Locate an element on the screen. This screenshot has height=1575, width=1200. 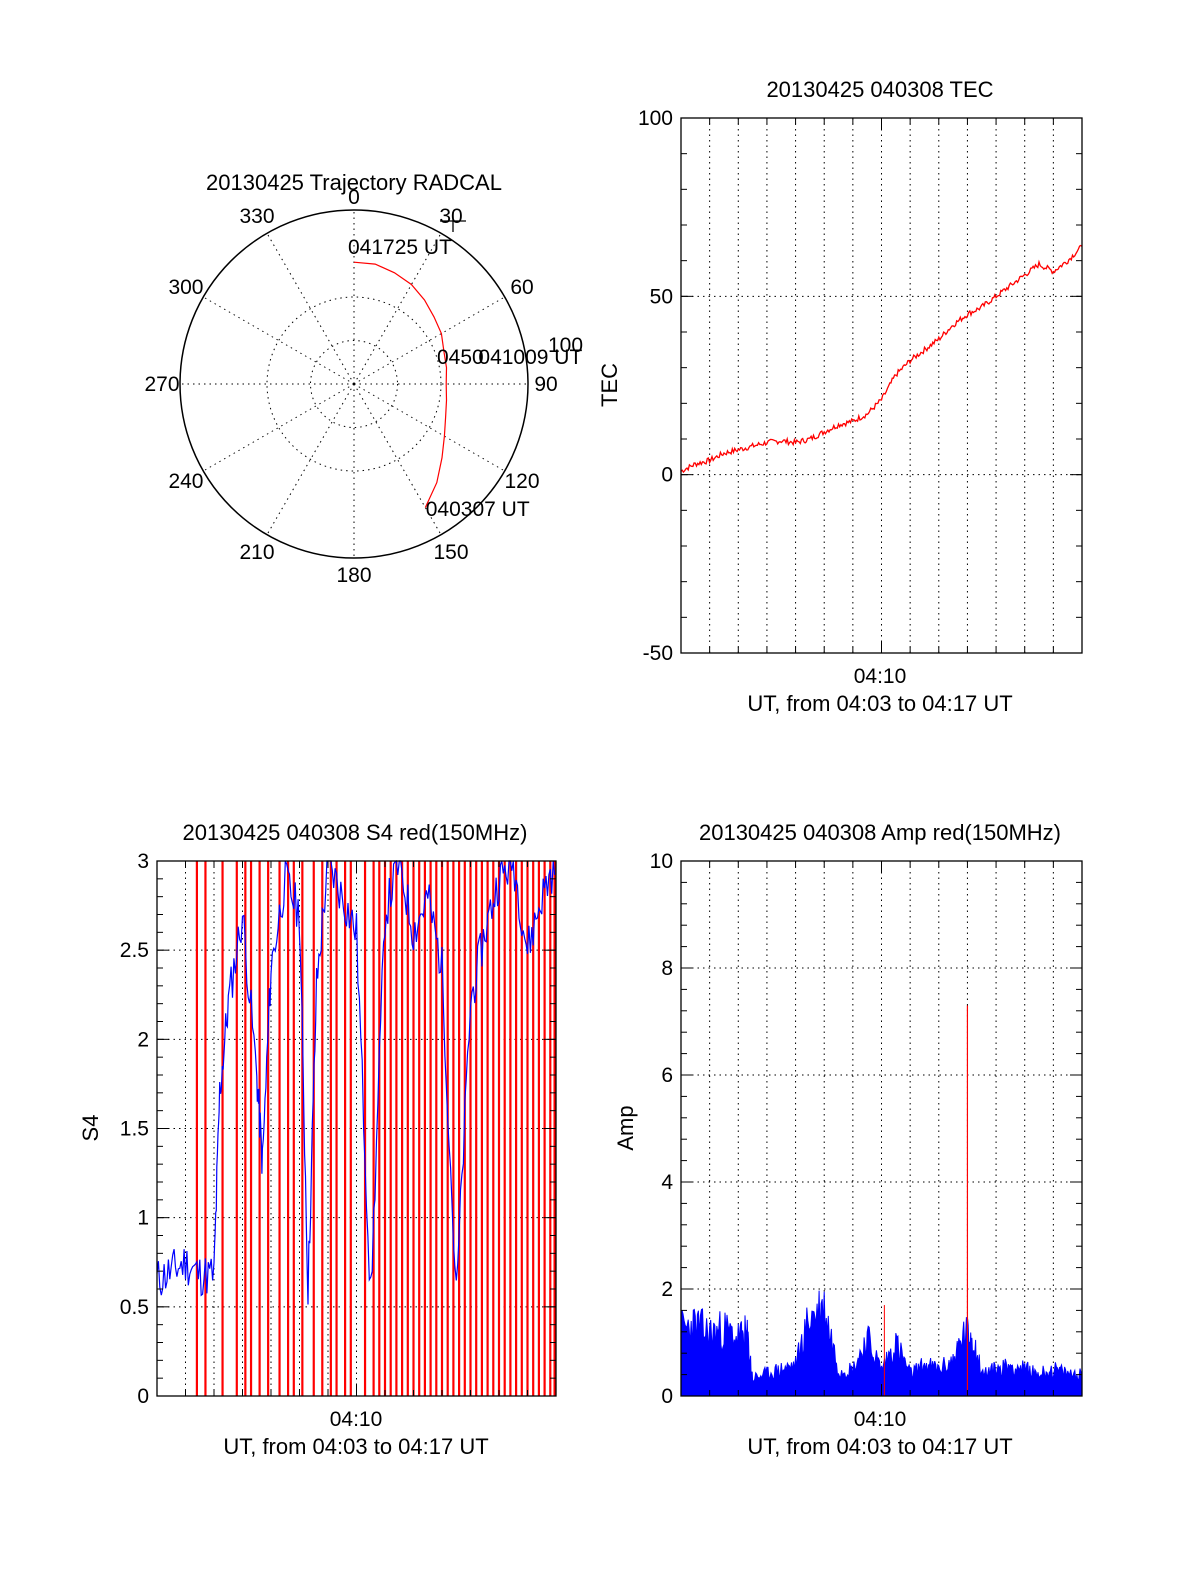
polar-title: 20130425 Trajectory RADCAL is located at coordinates (354, 182).